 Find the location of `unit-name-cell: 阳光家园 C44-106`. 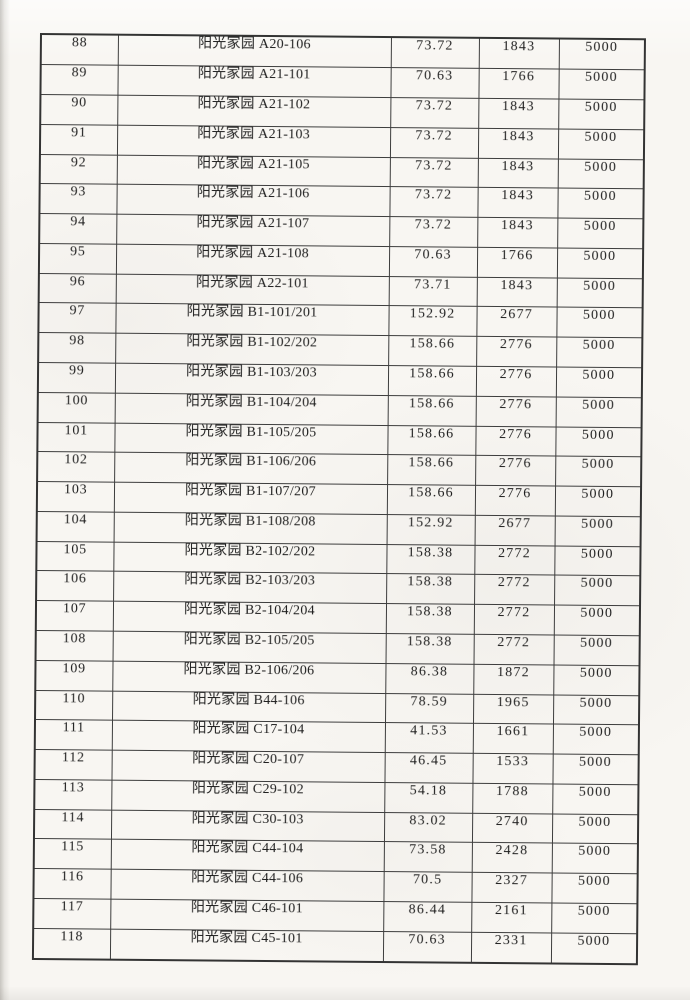

unit-name-cell: 阳光家园 C44-106 is located at coordinates (247, 885).